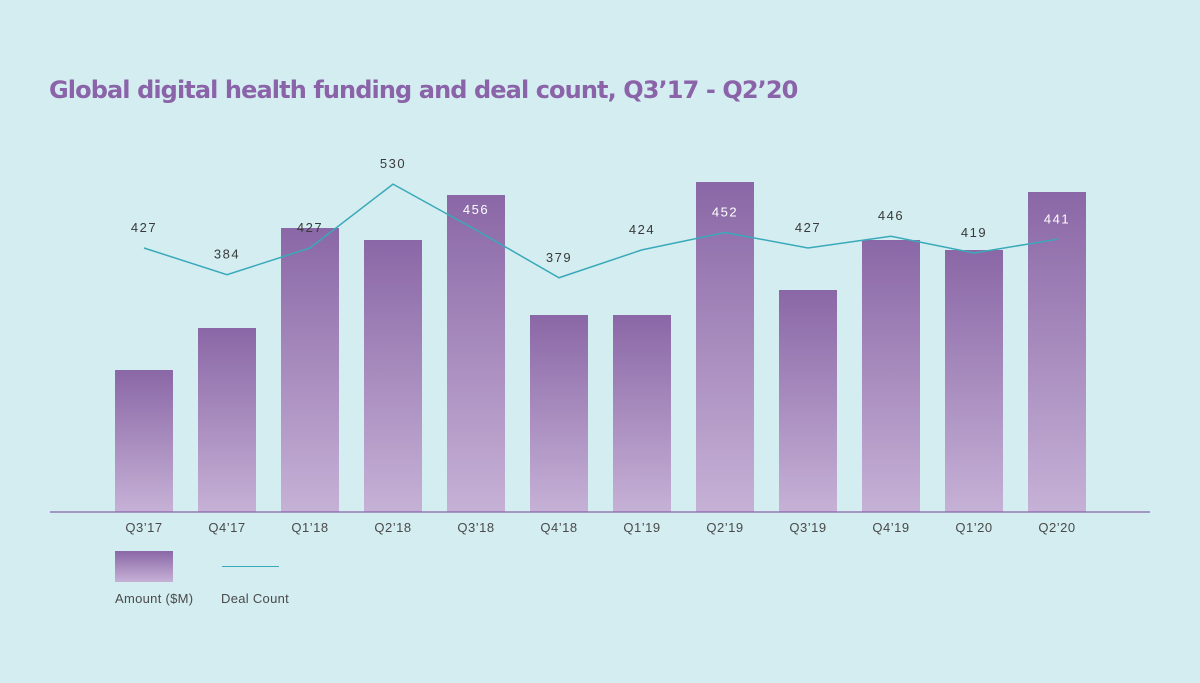 This screenshot has width=1200, height=683. Describe the element at coordinates (250, 566) in the screenshot. I see `legend-swatch-deal-count` at that location.